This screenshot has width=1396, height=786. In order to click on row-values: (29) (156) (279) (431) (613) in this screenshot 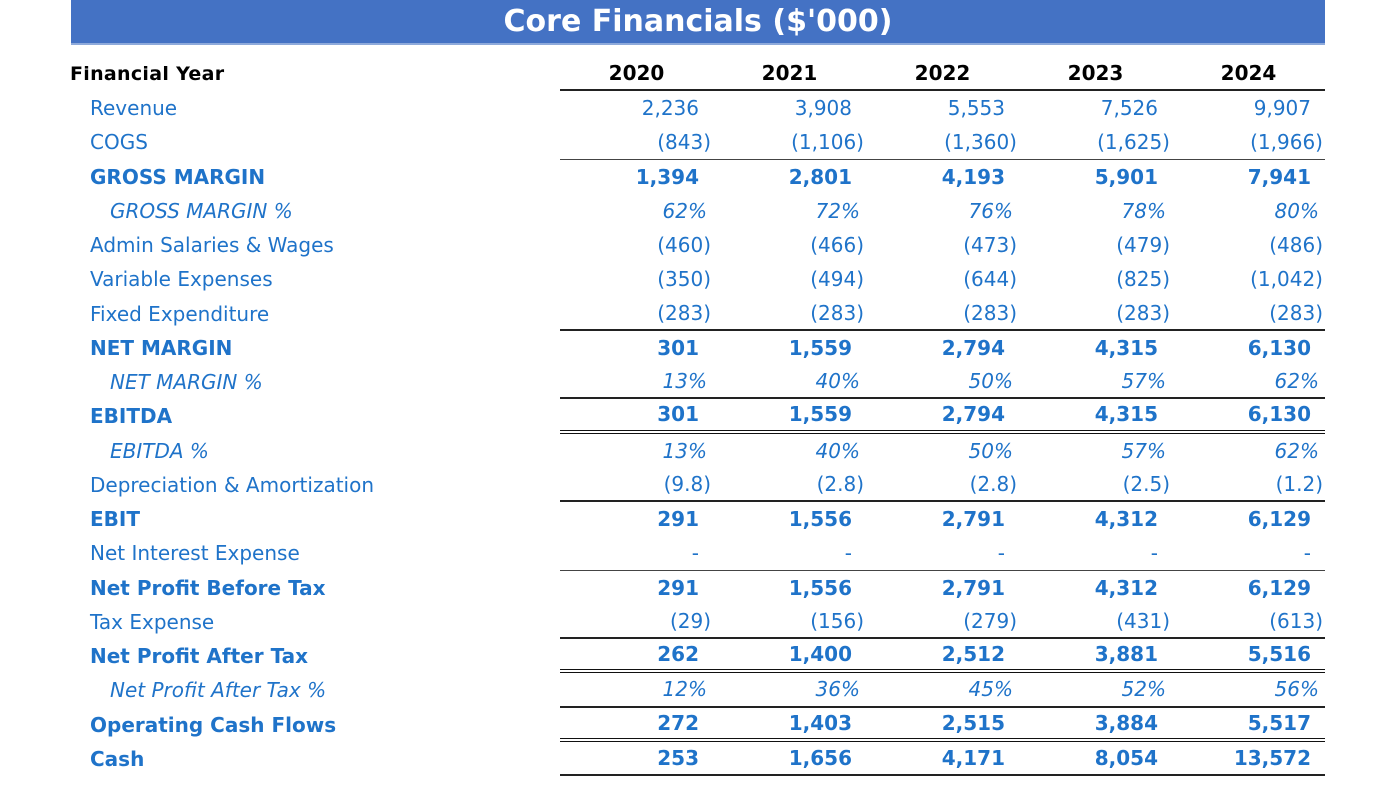, I will do `click(942, 622)`.